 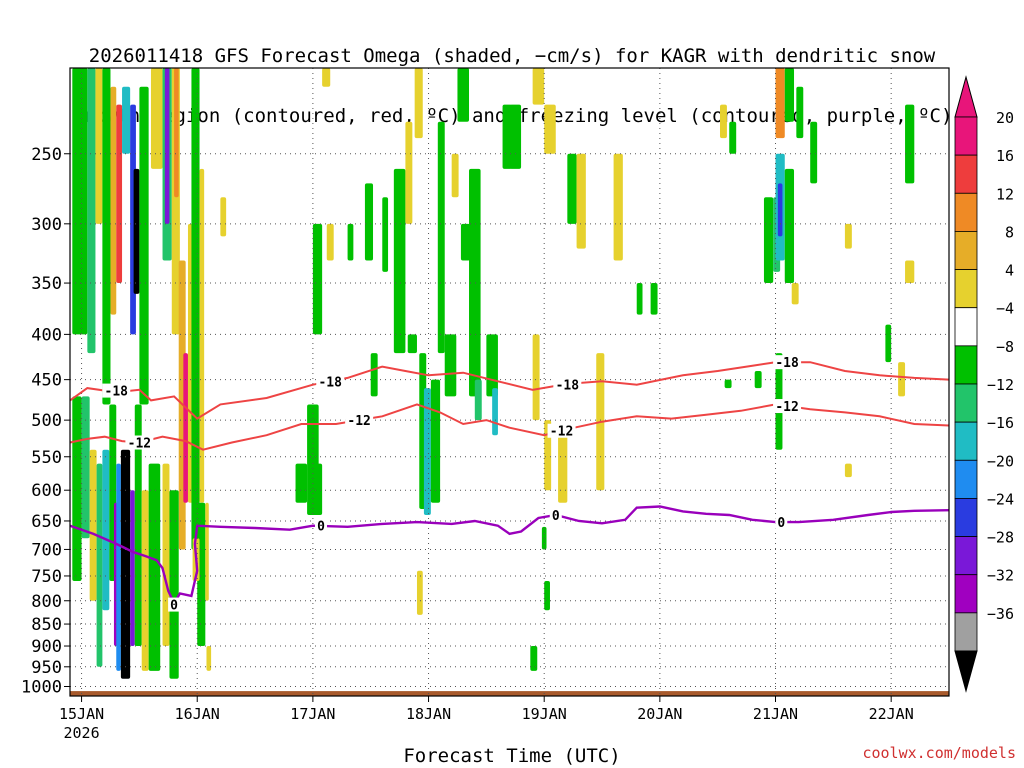 I want to click on y-tick-label: 700, so click(x=46, y=550).